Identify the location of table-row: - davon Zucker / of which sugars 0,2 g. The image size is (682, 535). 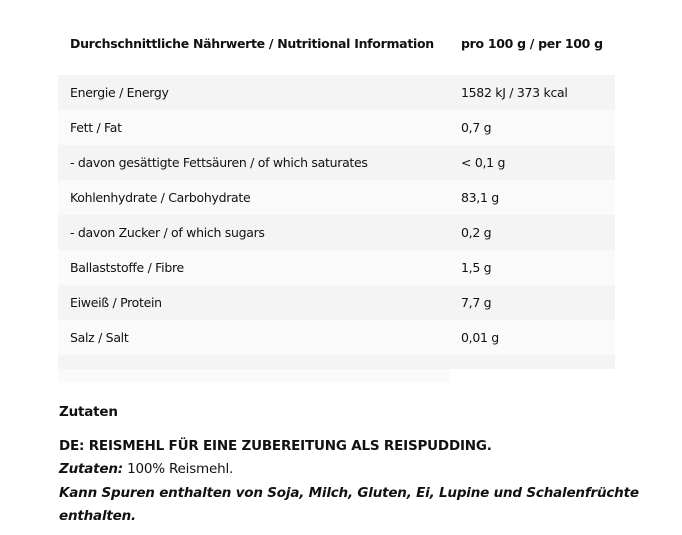
(336, 232).